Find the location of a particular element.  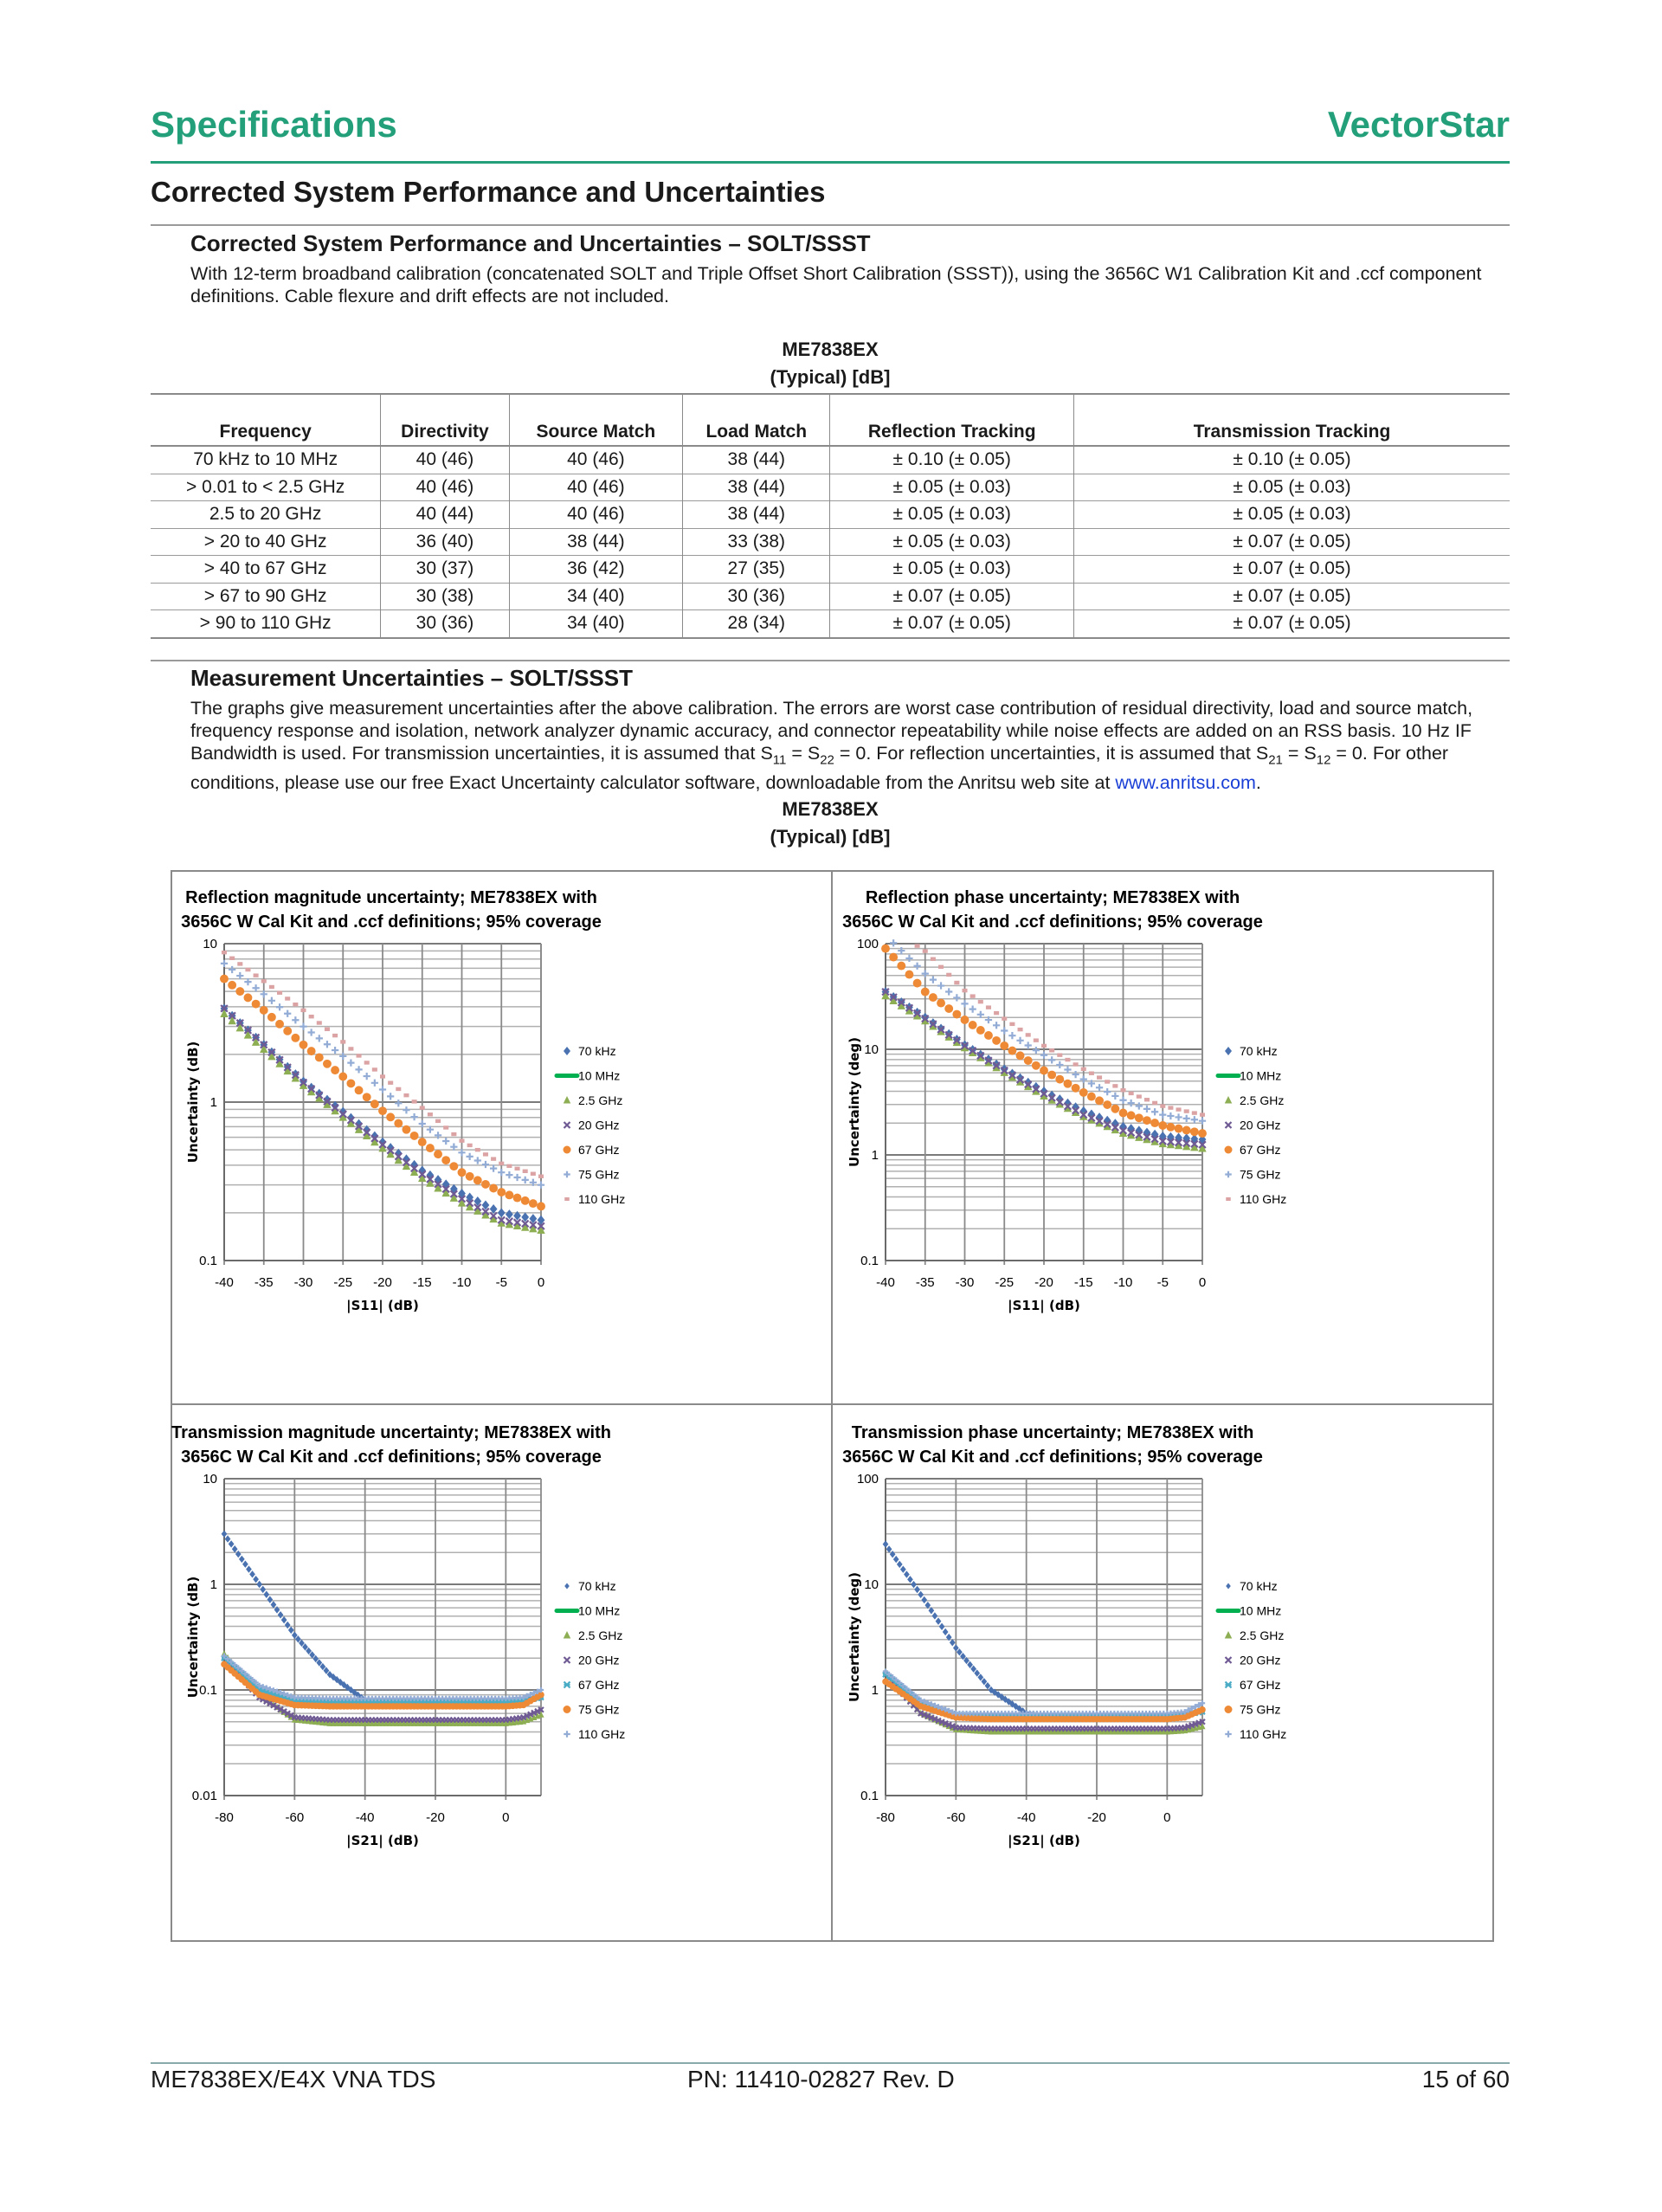

legend-marker-icon is located at coordinates (1228, 1174).